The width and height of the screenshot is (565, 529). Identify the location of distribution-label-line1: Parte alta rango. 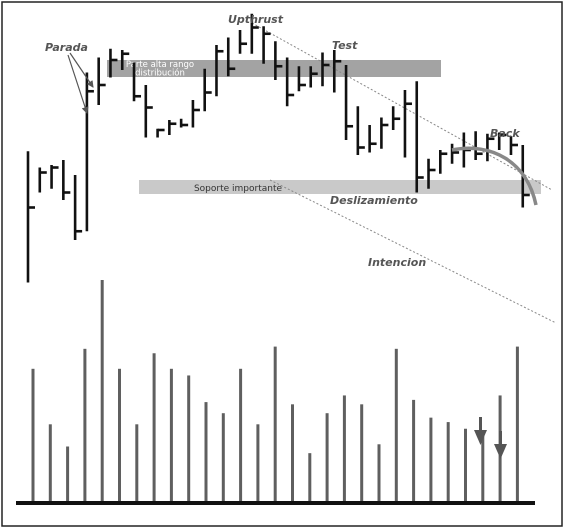
(160, 65).